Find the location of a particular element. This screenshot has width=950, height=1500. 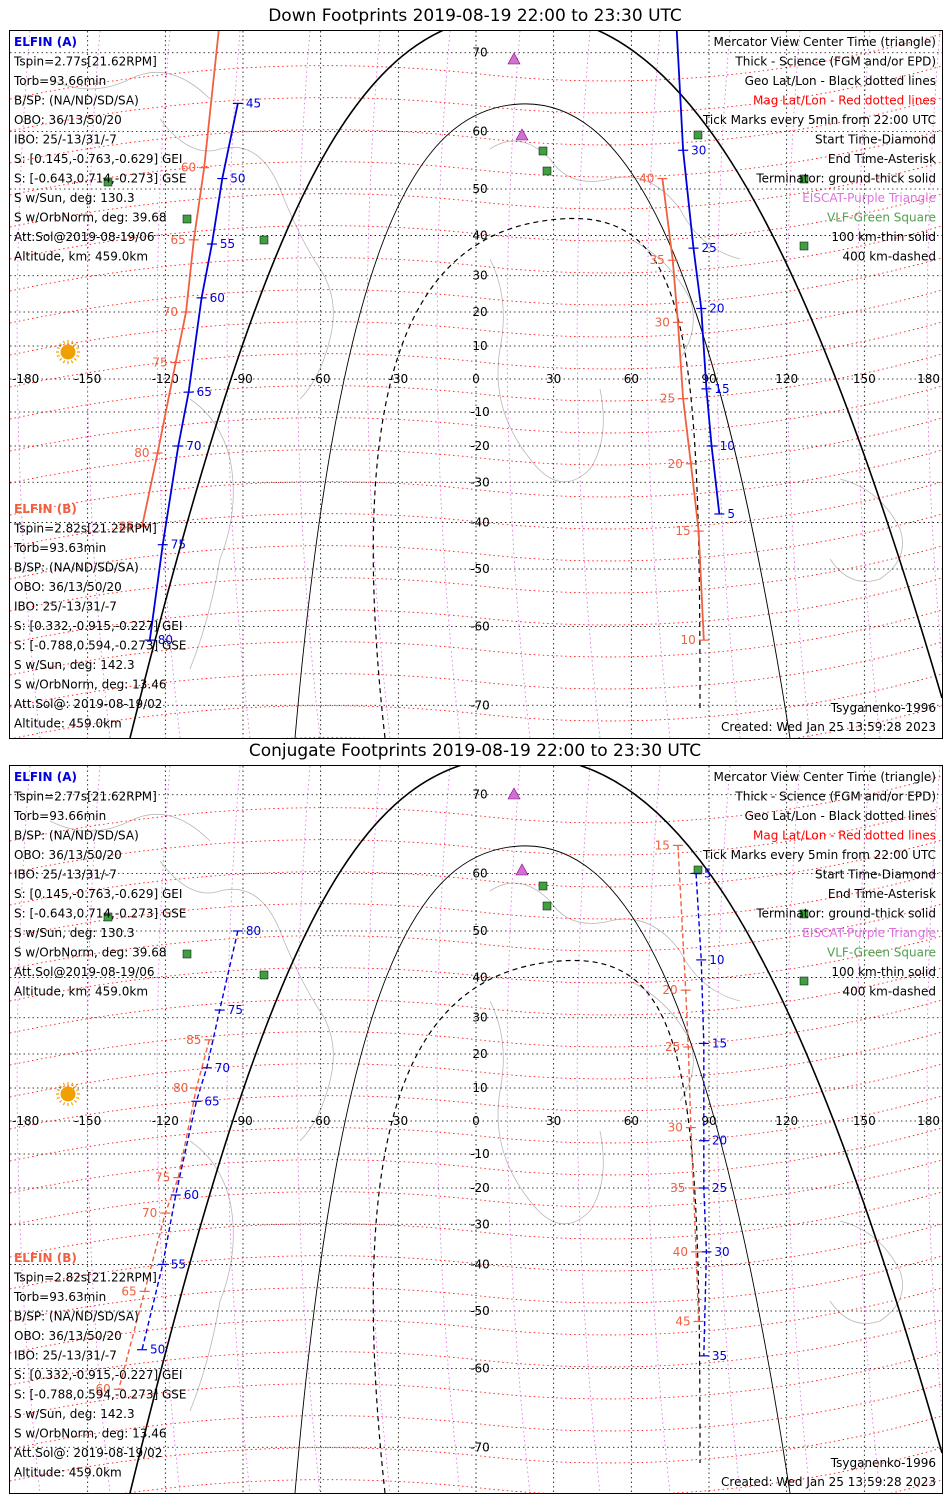

track-tick-label: 65 is located at coordinates (178, 240).